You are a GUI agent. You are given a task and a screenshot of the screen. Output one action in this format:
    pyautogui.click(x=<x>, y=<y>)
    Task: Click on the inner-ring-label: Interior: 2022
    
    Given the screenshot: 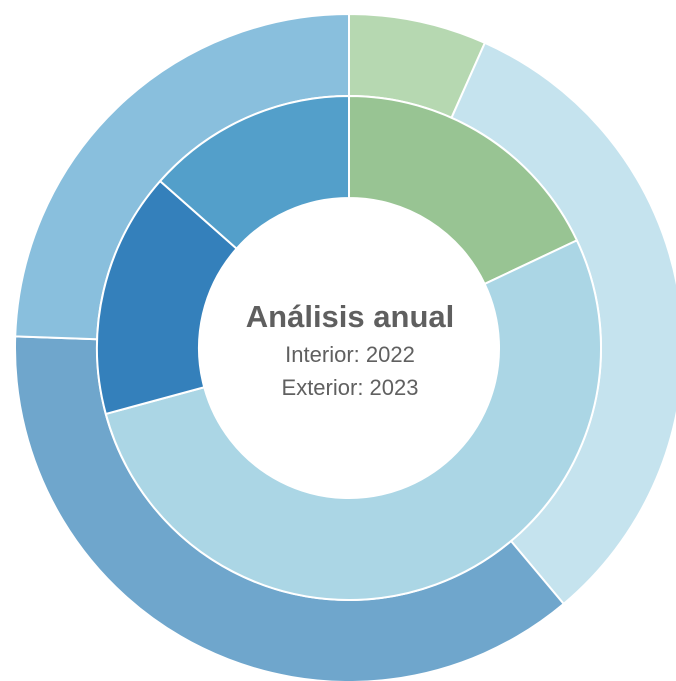 What is the action you would take?
    pyautogui.click(x=350, y=354)
    